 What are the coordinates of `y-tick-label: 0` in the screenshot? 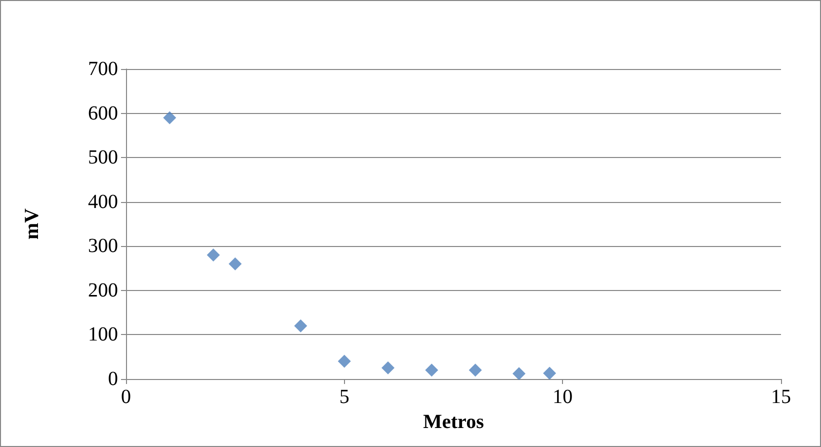 It's located at (113, 379).